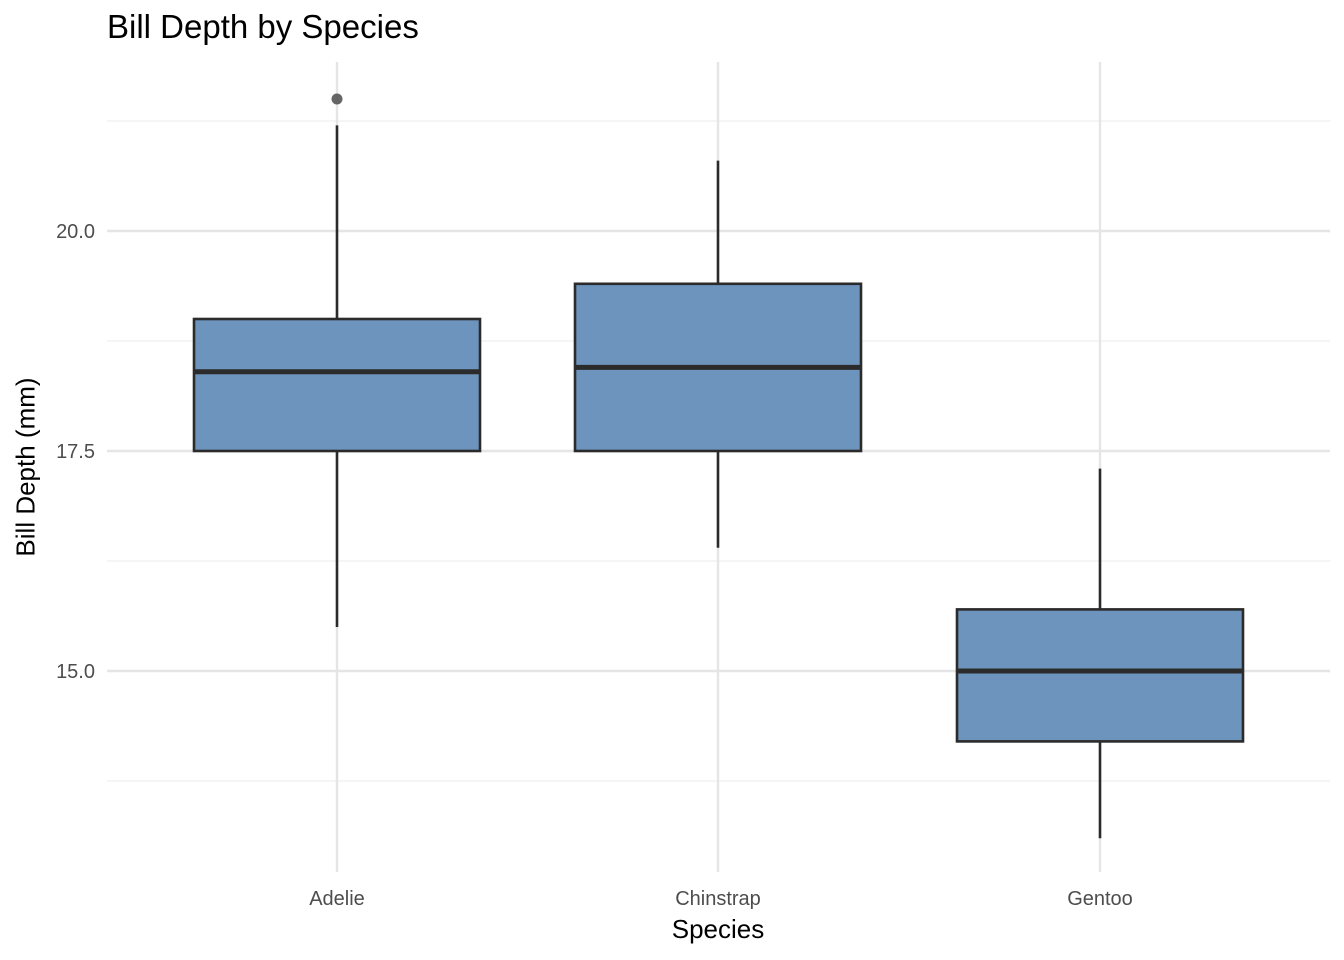 The image size is (1344, 960). What do you see at coordinates (1100, 899) in the screenshot?
I see `x-tick-label: Gentoo` at bounding box center [1100, 899].